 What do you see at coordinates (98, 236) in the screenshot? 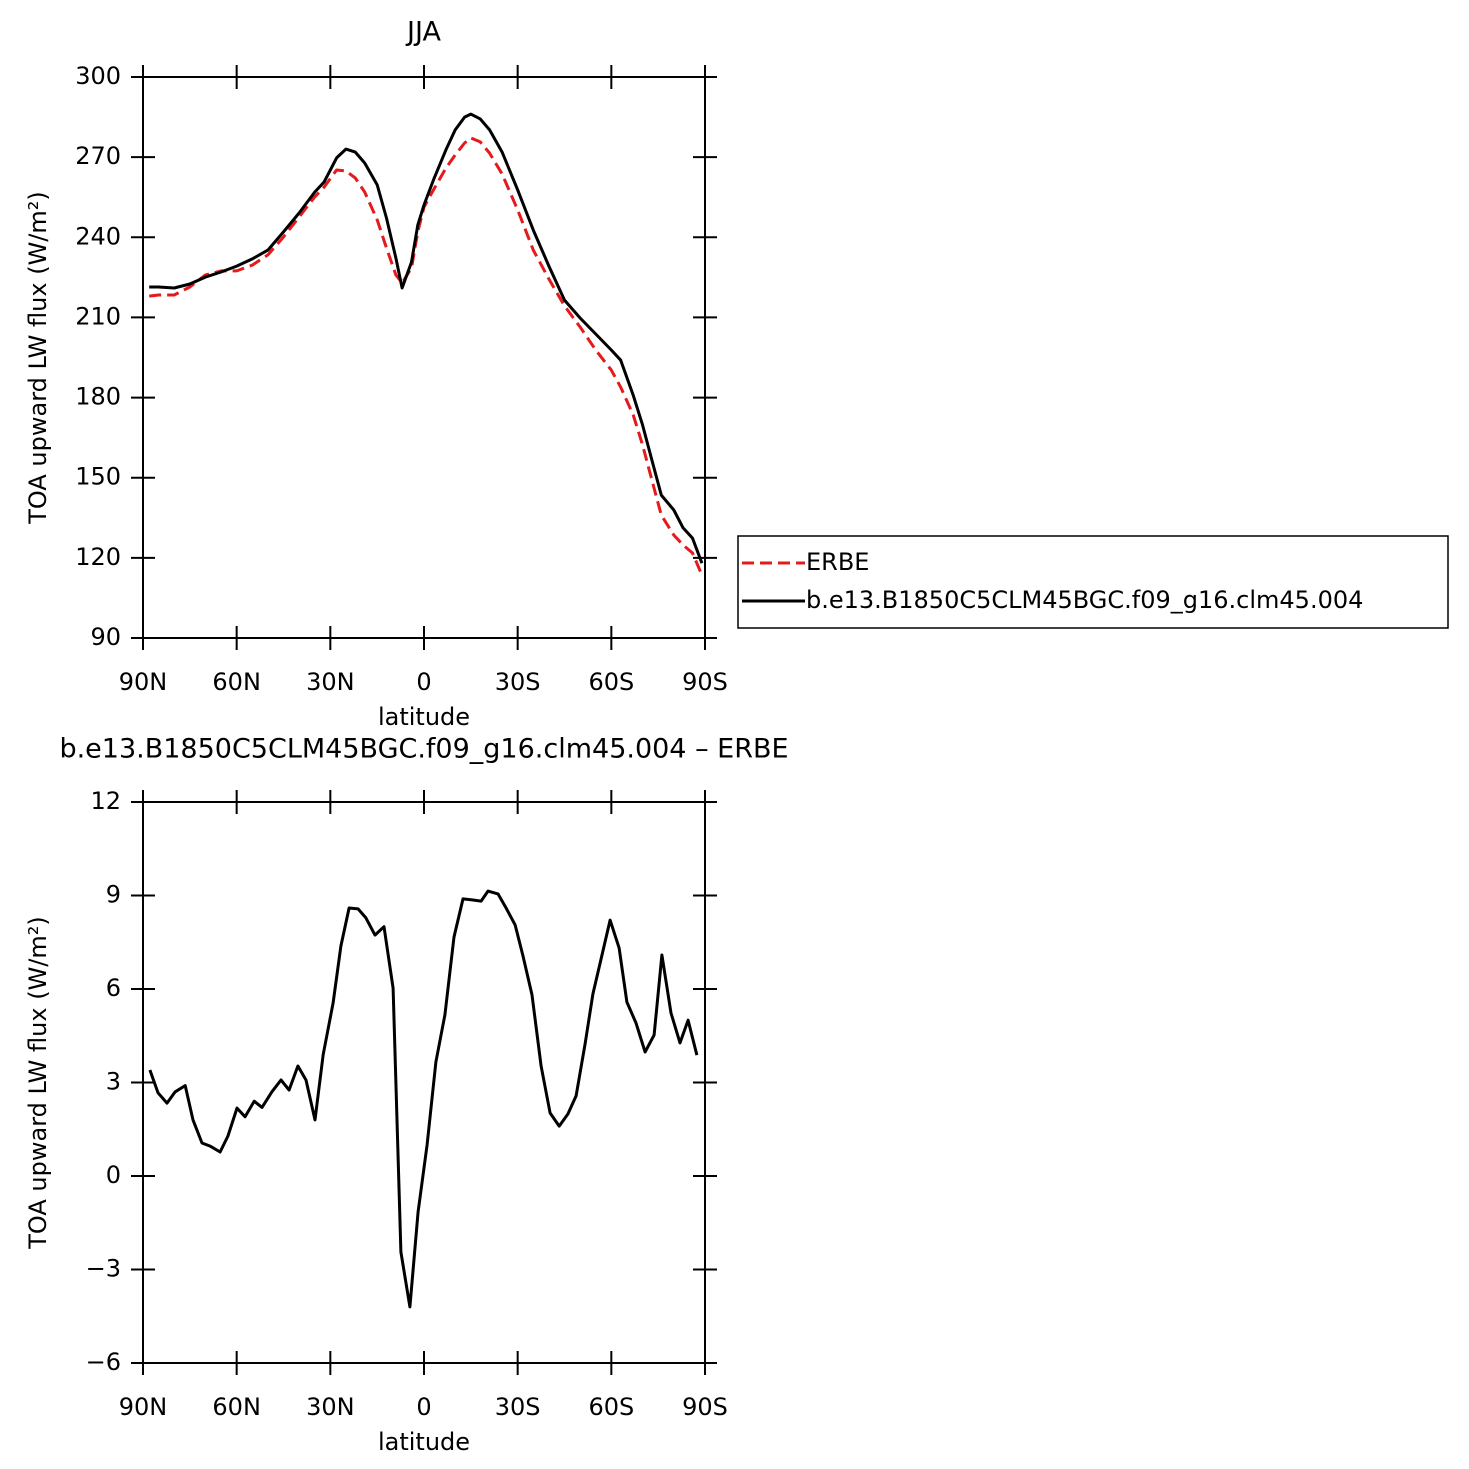
I see `y-tick-label: 240` at bounding box center [98, 236].